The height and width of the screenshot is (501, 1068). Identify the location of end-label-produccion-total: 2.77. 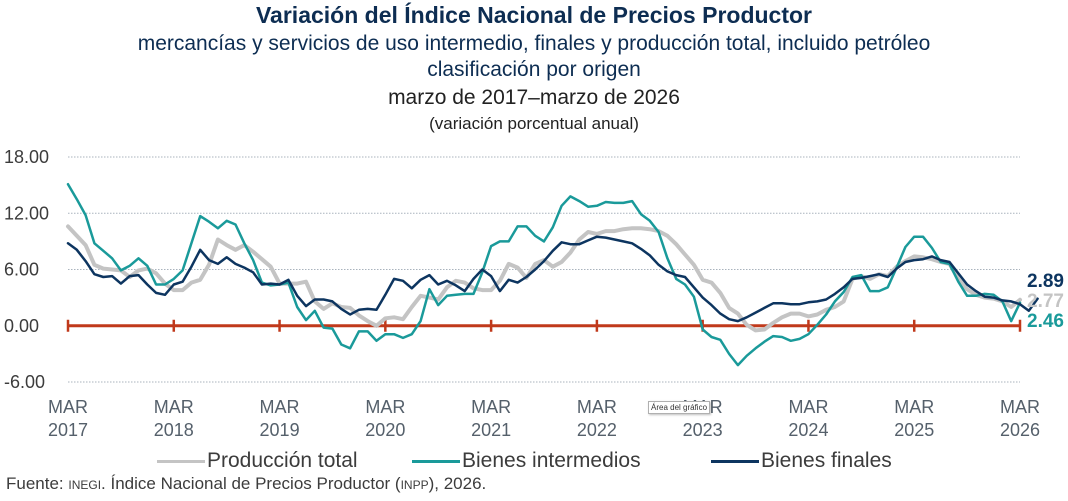
(1045, 301).